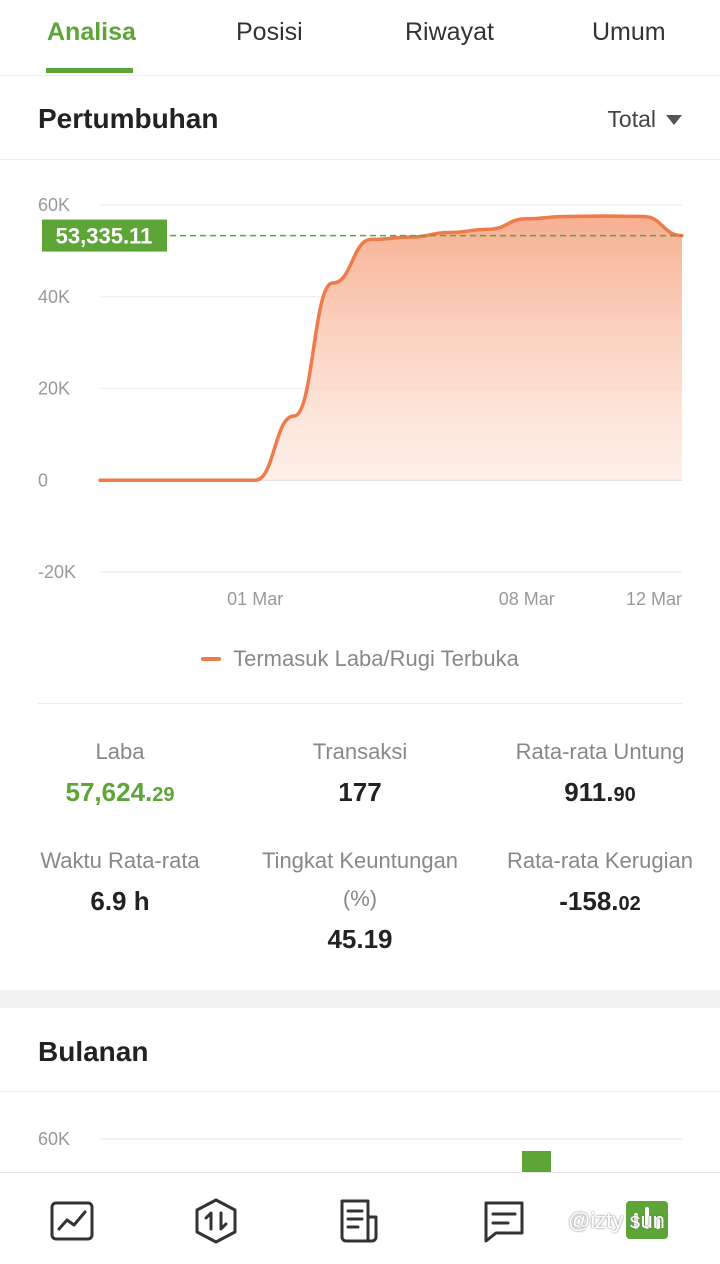 The width and height of the screenshot is (720, 1264). I want to click on stat-rata-untung-label: Rata-rata Untung, so click(600, 751).